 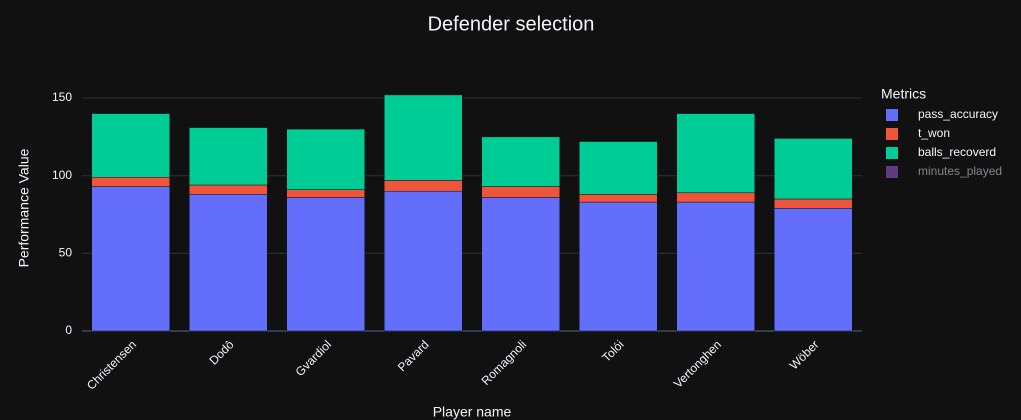 What do you see at coordinates (24, 207) in the screenshot?
I see `y-axis-title: Performance Value` at bounding box center [24, 207].